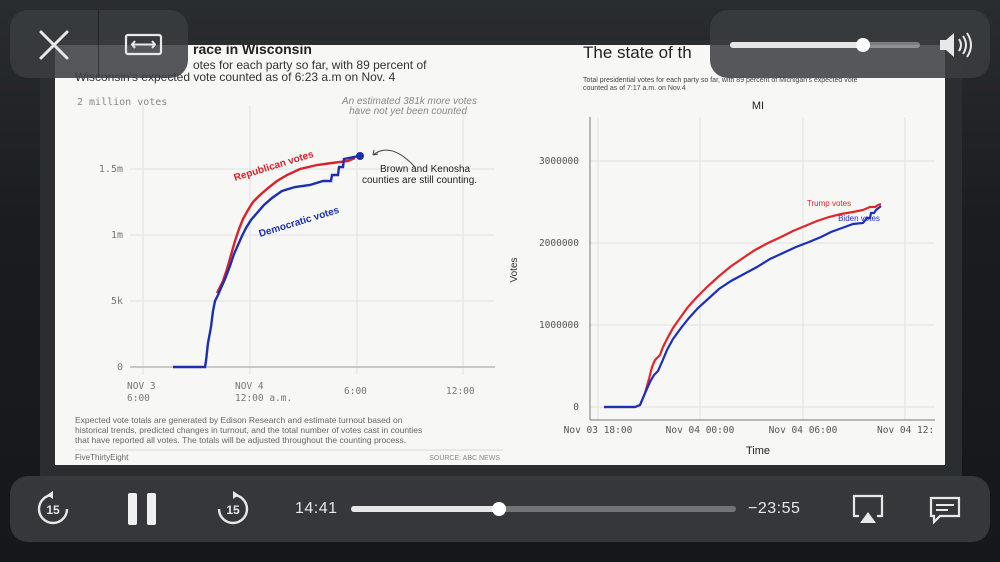  I want to click on mi-biden-line, so click(743, 307).